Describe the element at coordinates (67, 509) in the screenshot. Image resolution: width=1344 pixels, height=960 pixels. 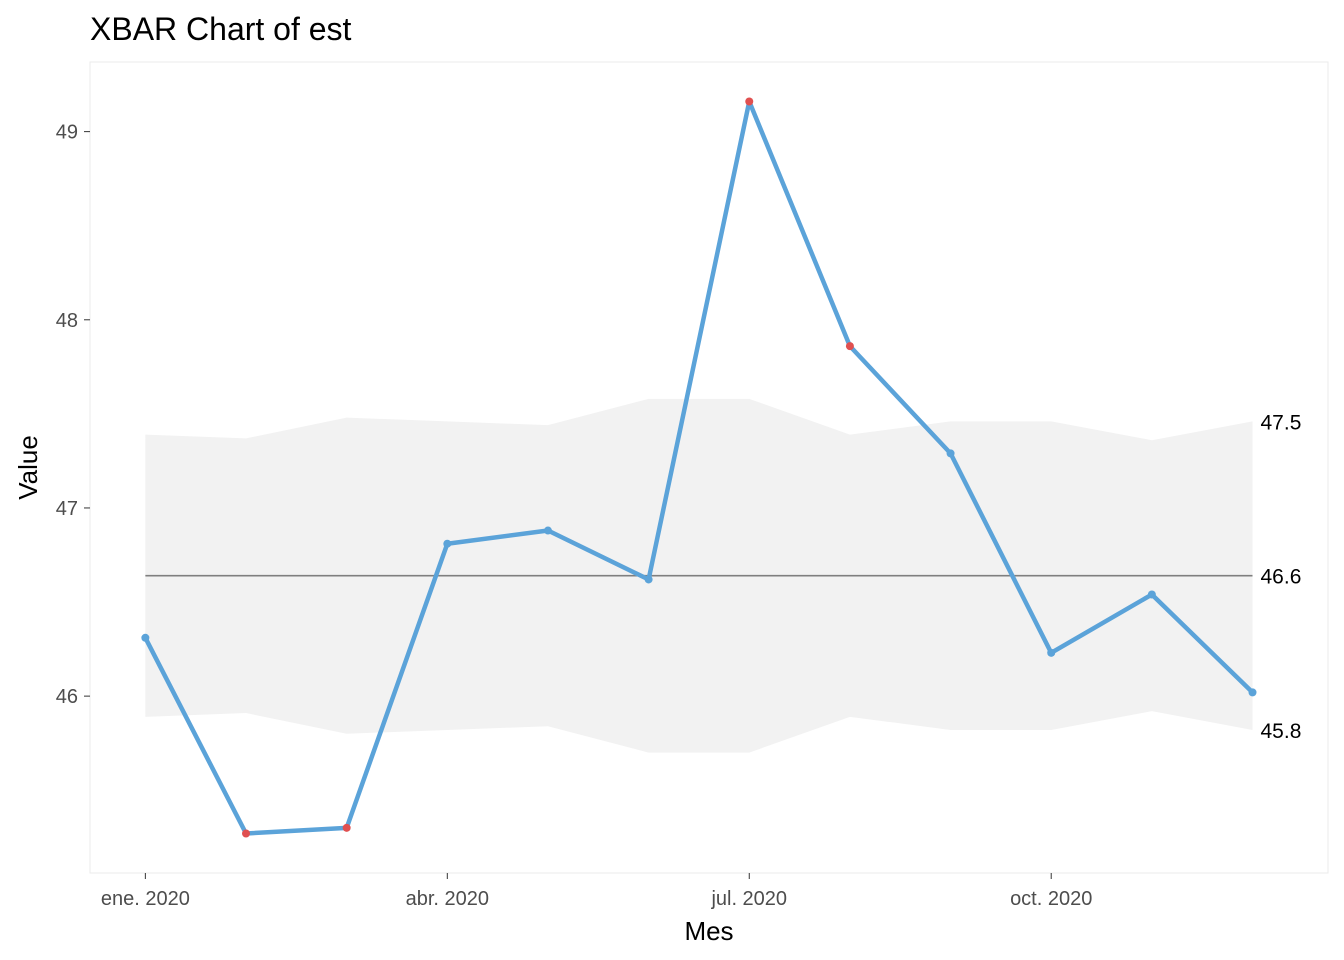
I see `y-tick-label: 47` at that location.